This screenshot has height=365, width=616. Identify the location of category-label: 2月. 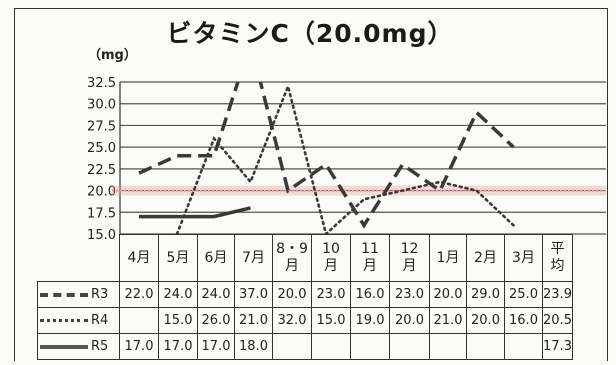
(485, 257).